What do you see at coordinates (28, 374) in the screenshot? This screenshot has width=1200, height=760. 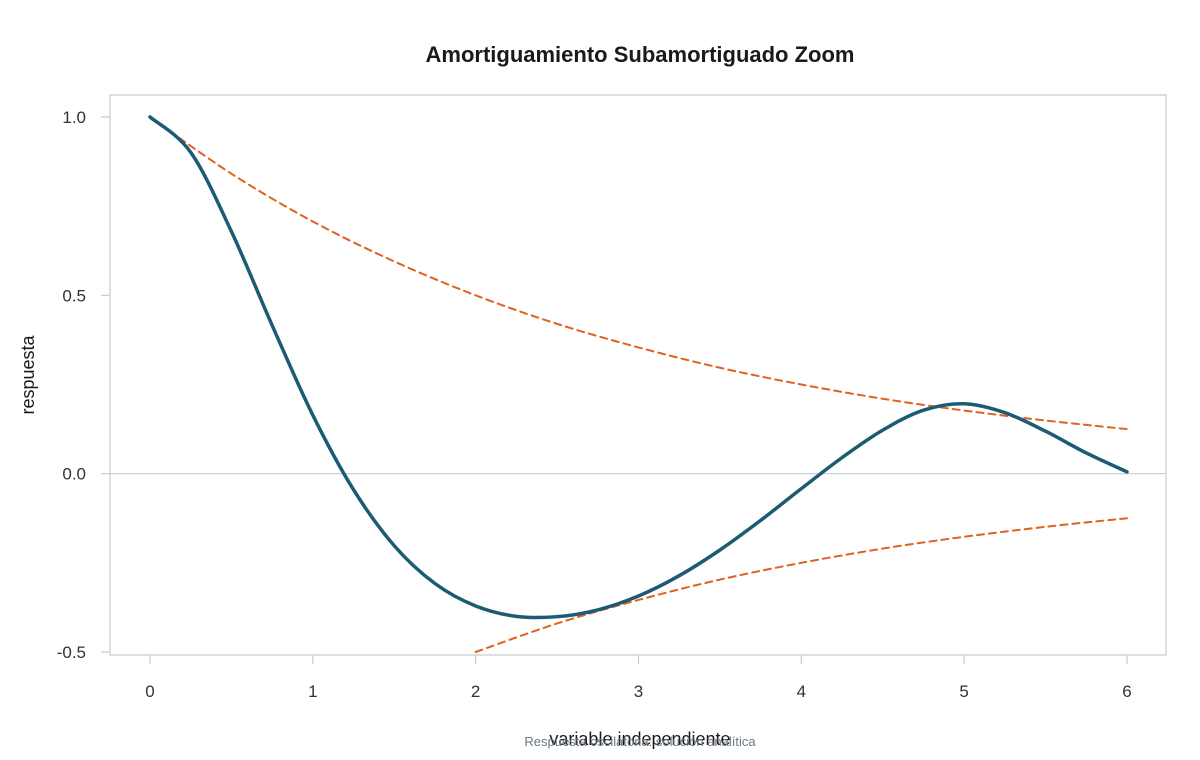 I see `y-axis-label: respuesta` at bounding box center [28, 374].